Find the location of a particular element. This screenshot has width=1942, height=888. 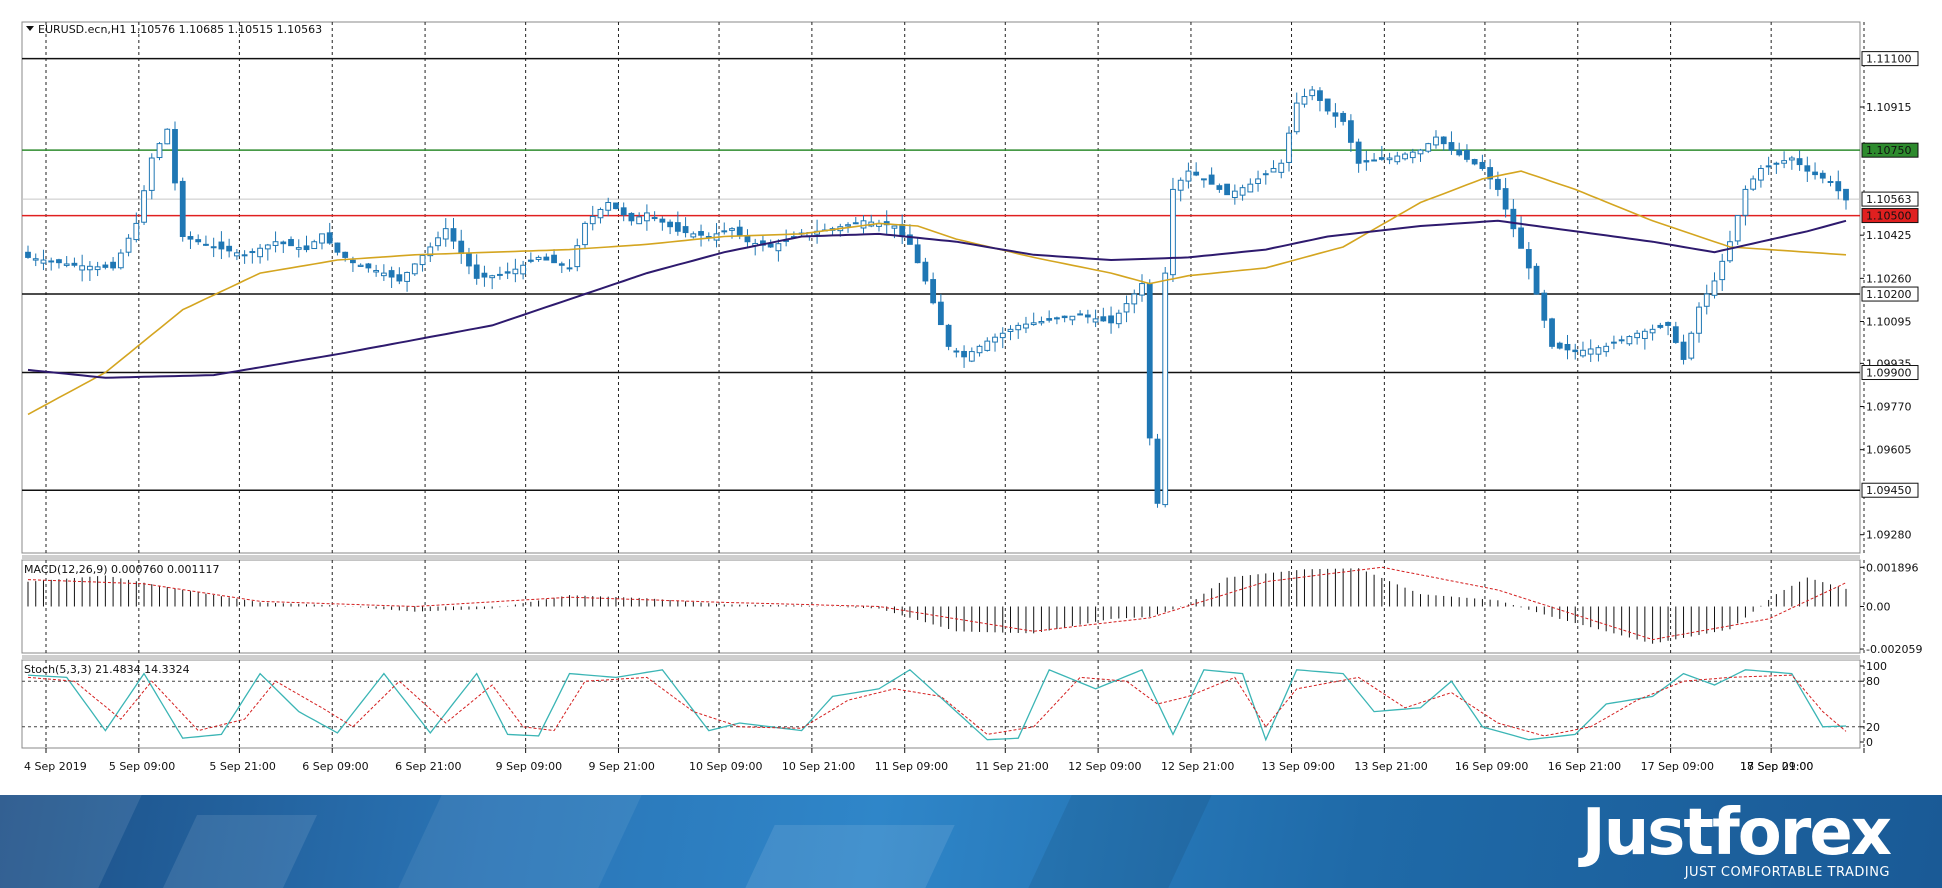

time-axis-label: 5 Sep 09:00 is located at coordinates (142, 766).